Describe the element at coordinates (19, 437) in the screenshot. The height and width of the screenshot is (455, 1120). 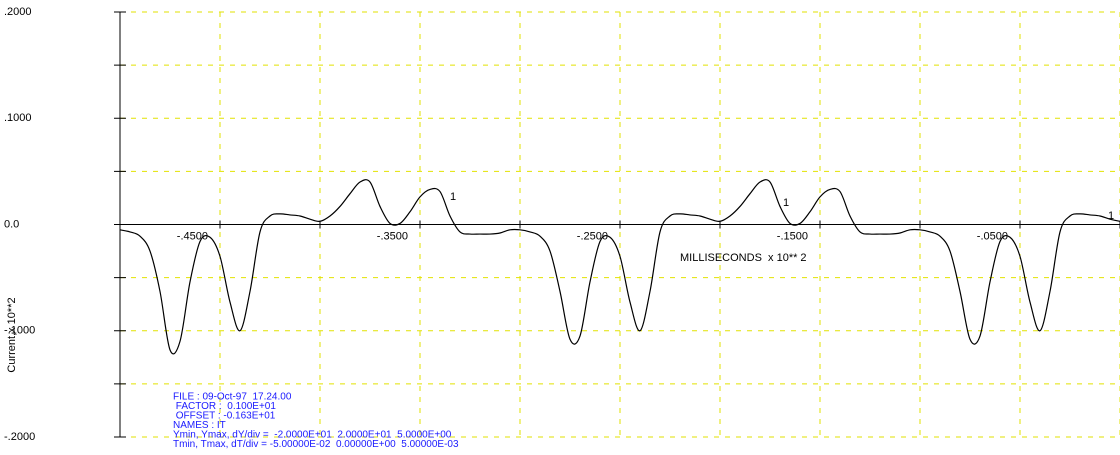
I see `y-tick-label: -.2000` at that location.